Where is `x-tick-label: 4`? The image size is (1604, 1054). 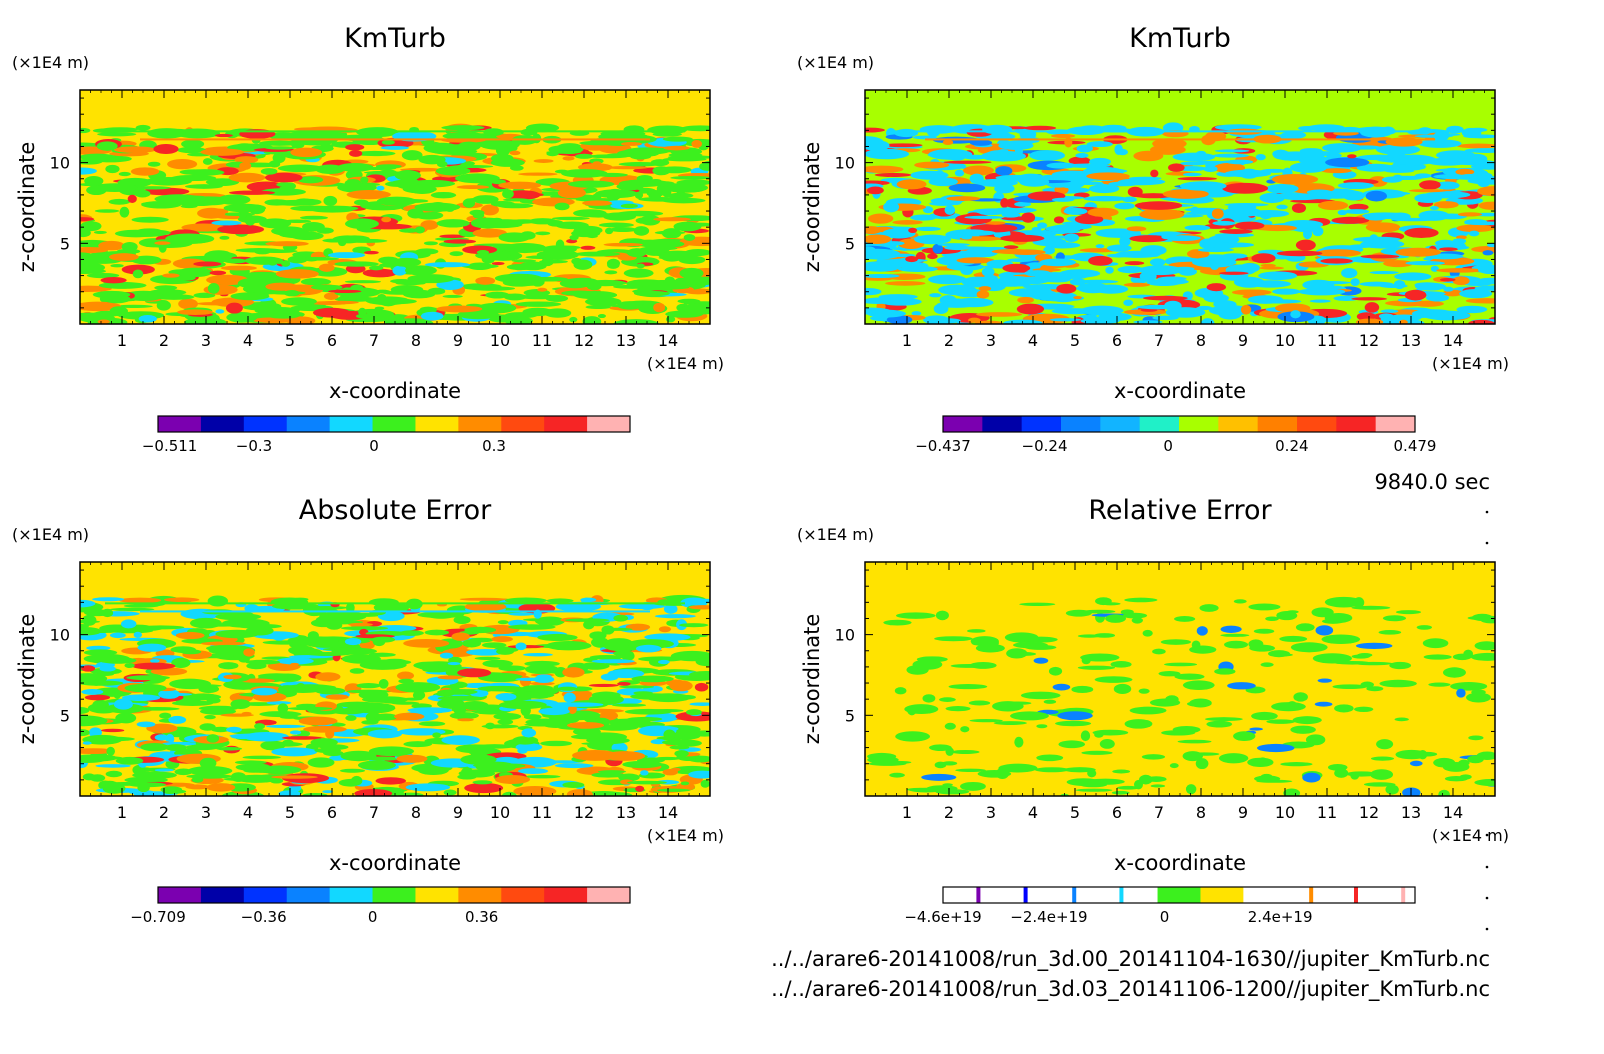 x-tick-label: 4 is located at coordinates (248, 812).